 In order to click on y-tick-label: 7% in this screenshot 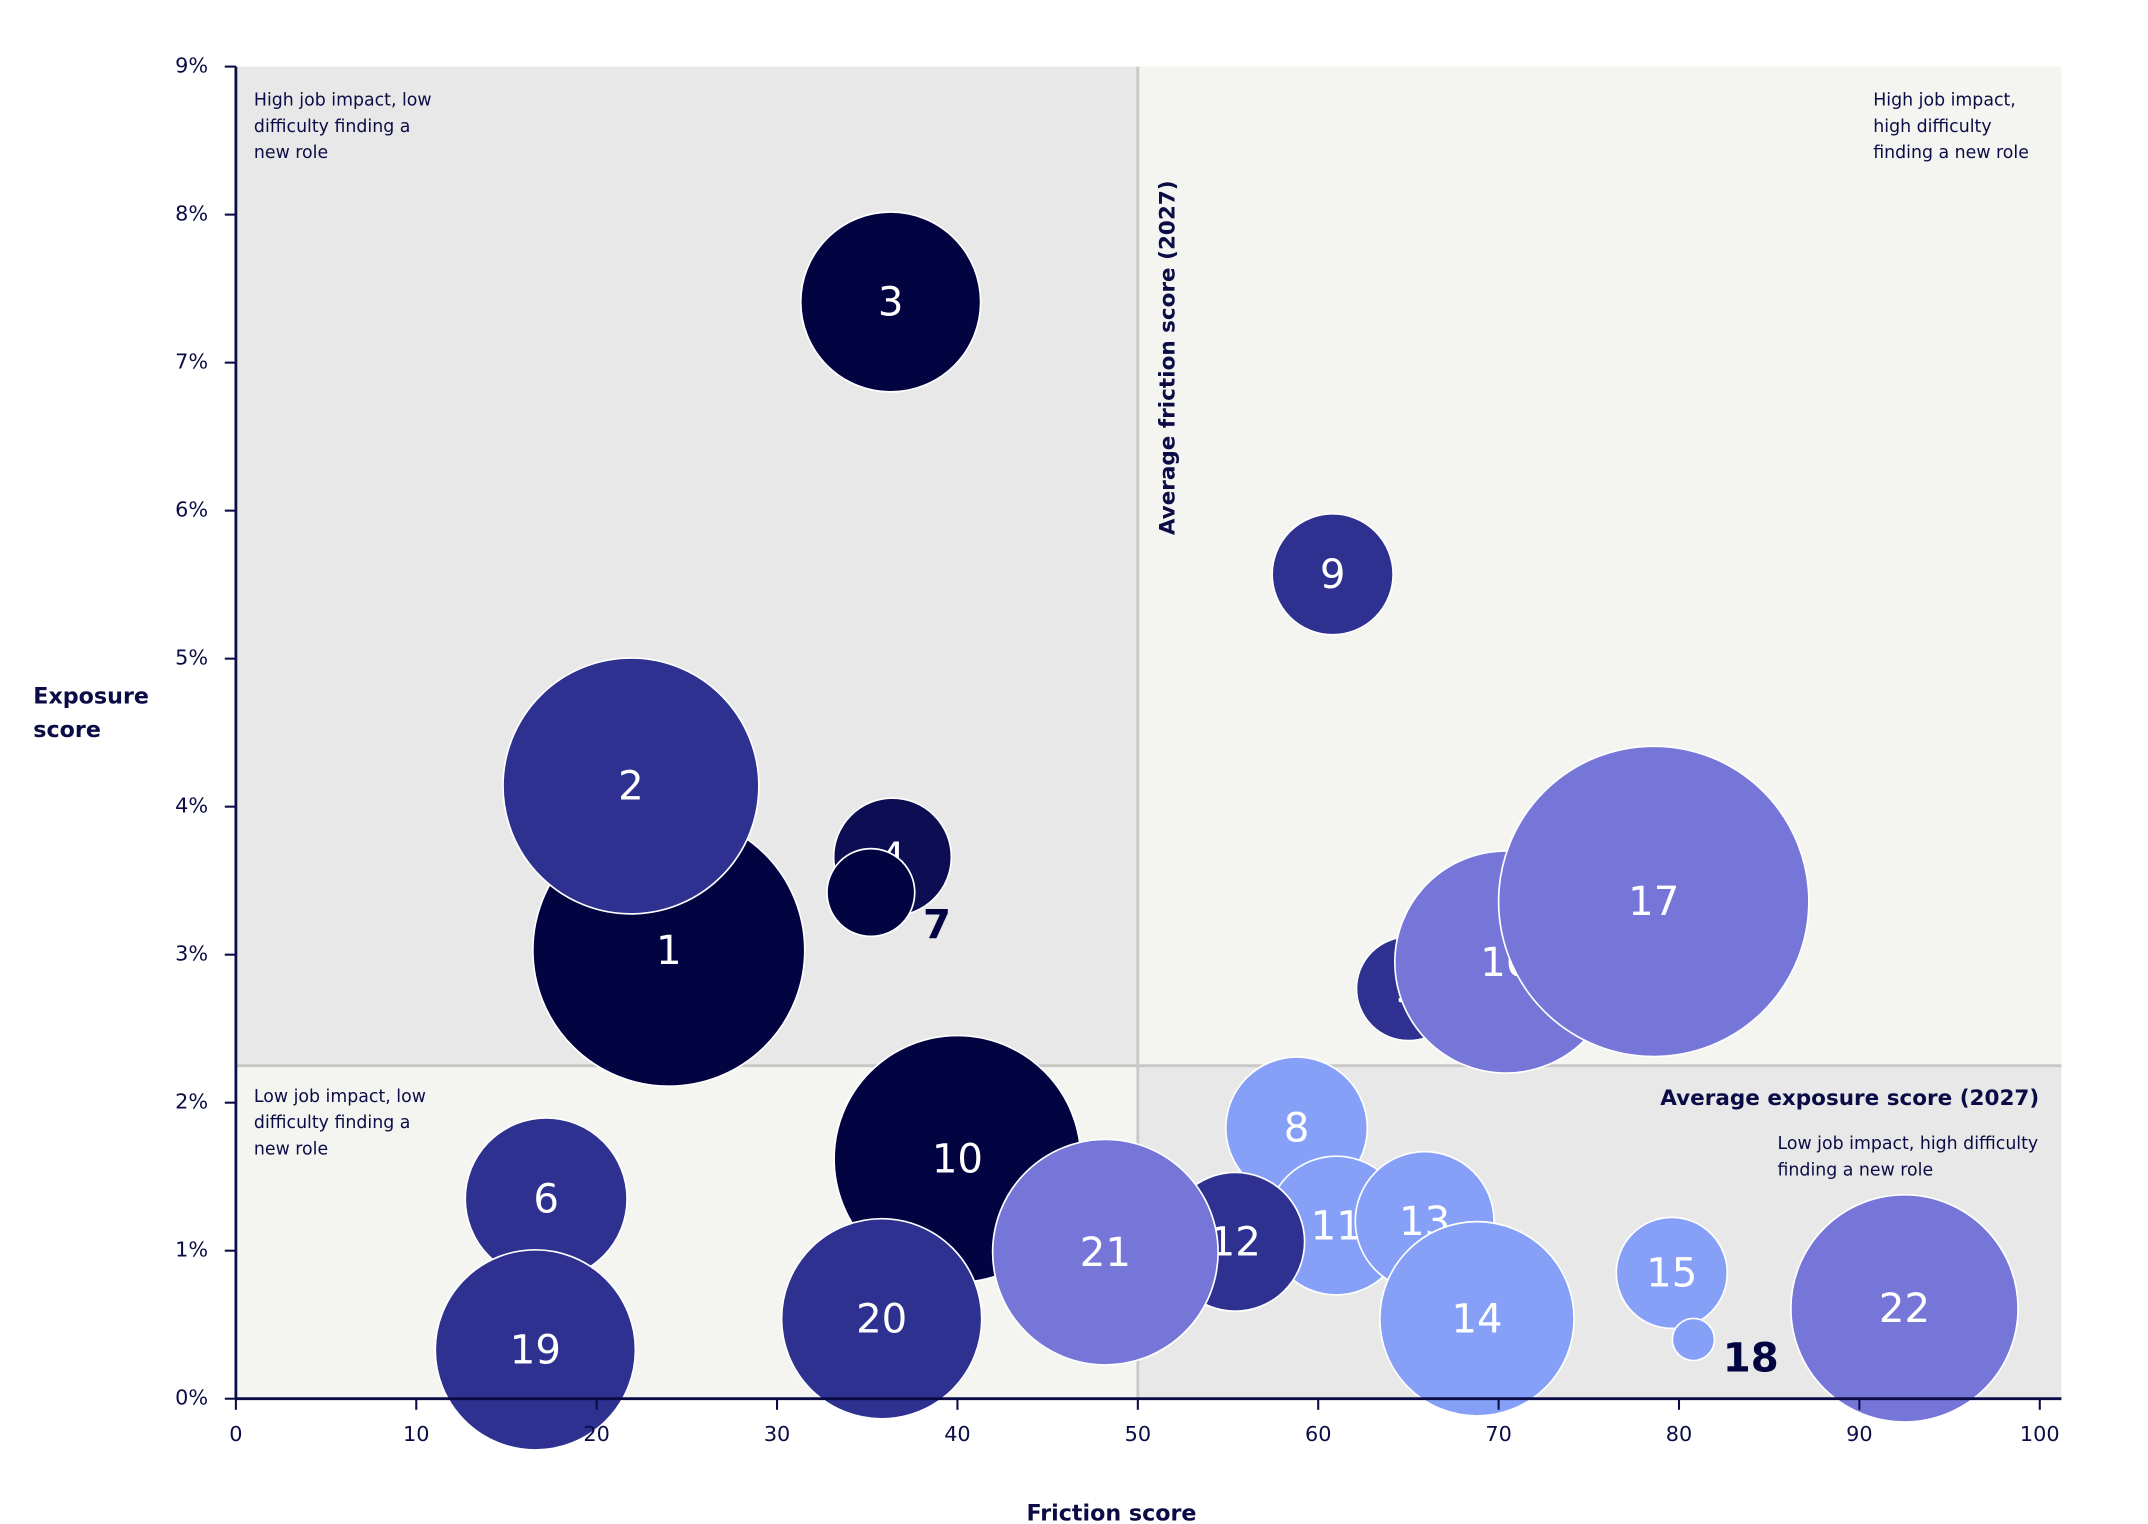, I will do `click(191, 362)`.